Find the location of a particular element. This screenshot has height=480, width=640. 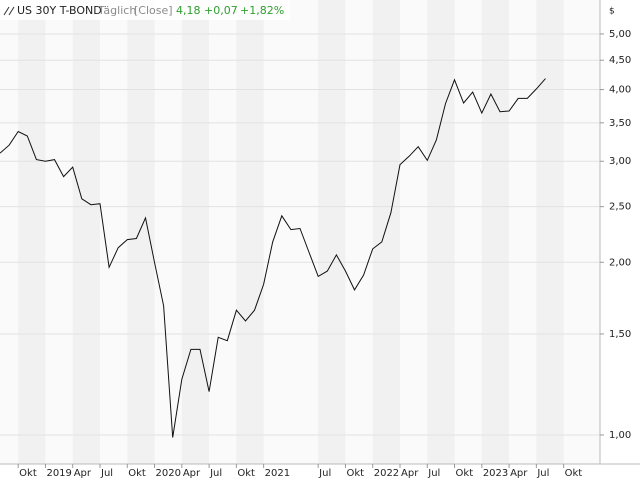

y-tick-label: 2,50 is located at coordinates (620, 207).